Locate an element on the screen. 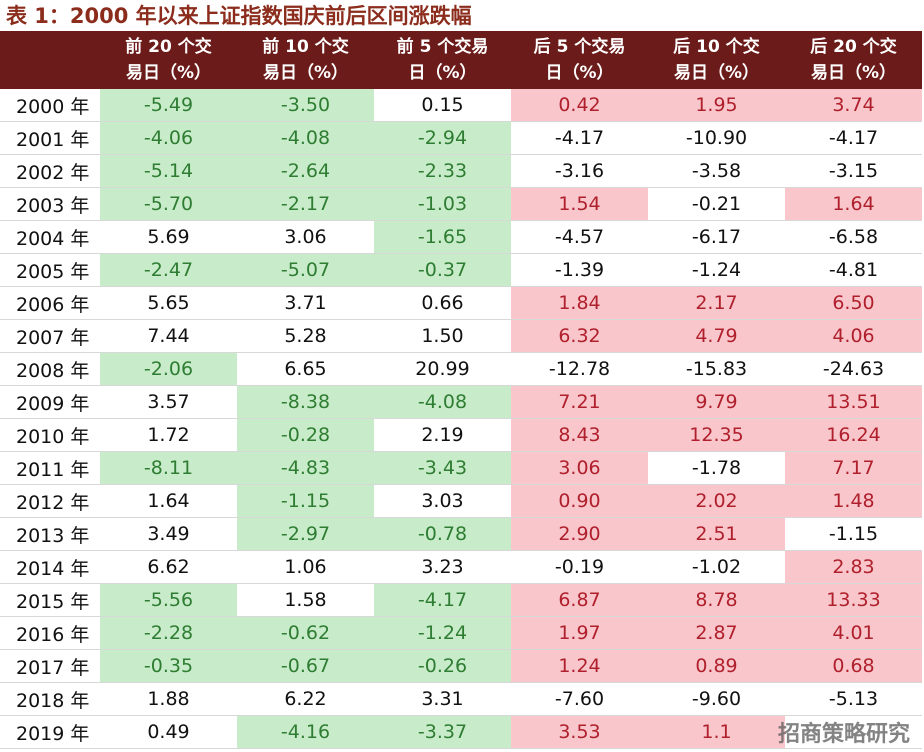  value-cell: -1.39 is located at coordinates (579, 270).